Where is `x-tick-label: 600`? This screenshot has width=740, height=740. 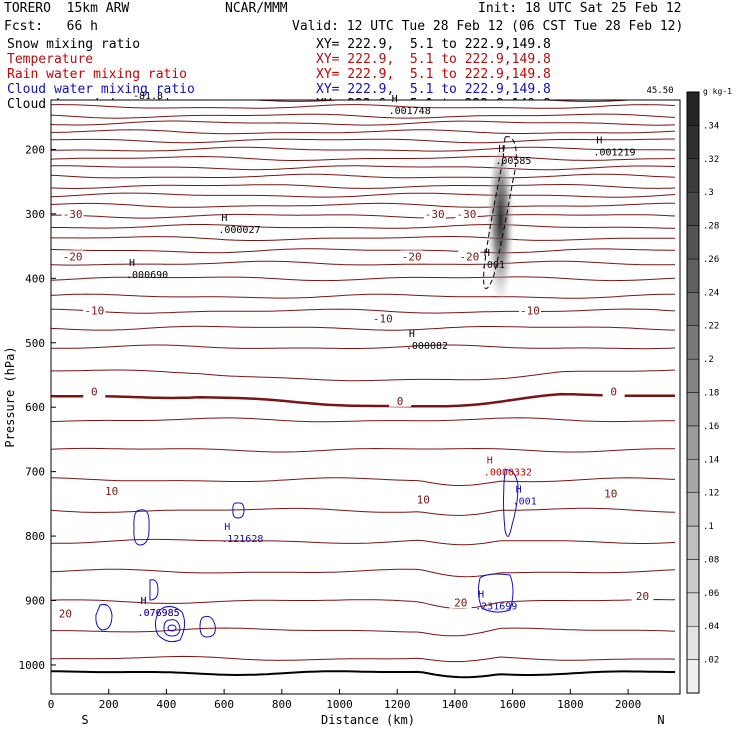 x-tick-label: 600 is located at coordinates (224, 704).